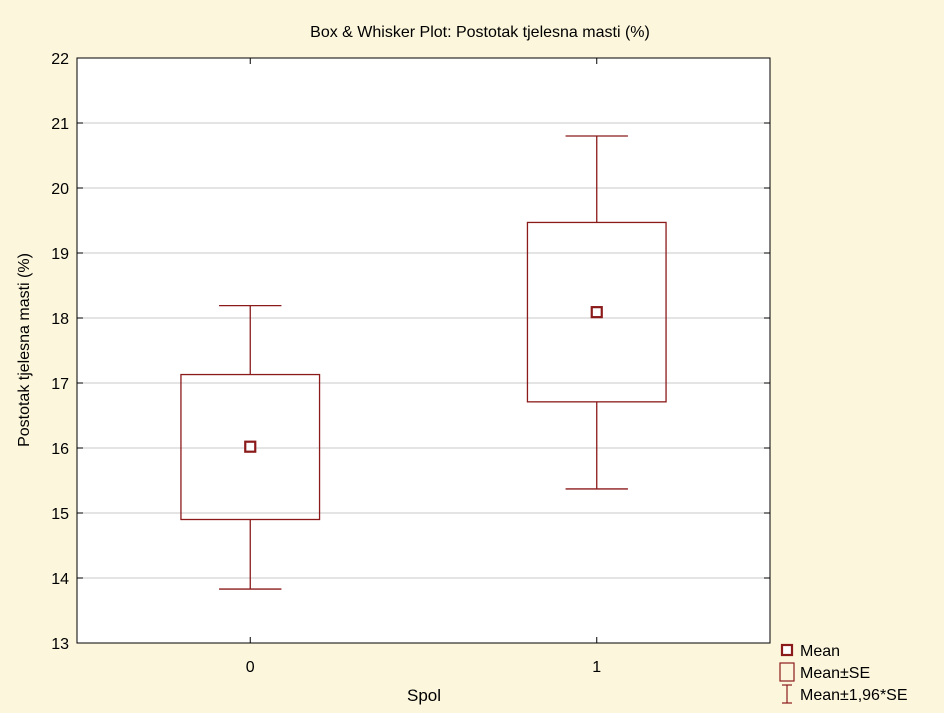 This screenshot has width=944, height=713. I want to click on x-tick-label: 0, so click(250, 667).